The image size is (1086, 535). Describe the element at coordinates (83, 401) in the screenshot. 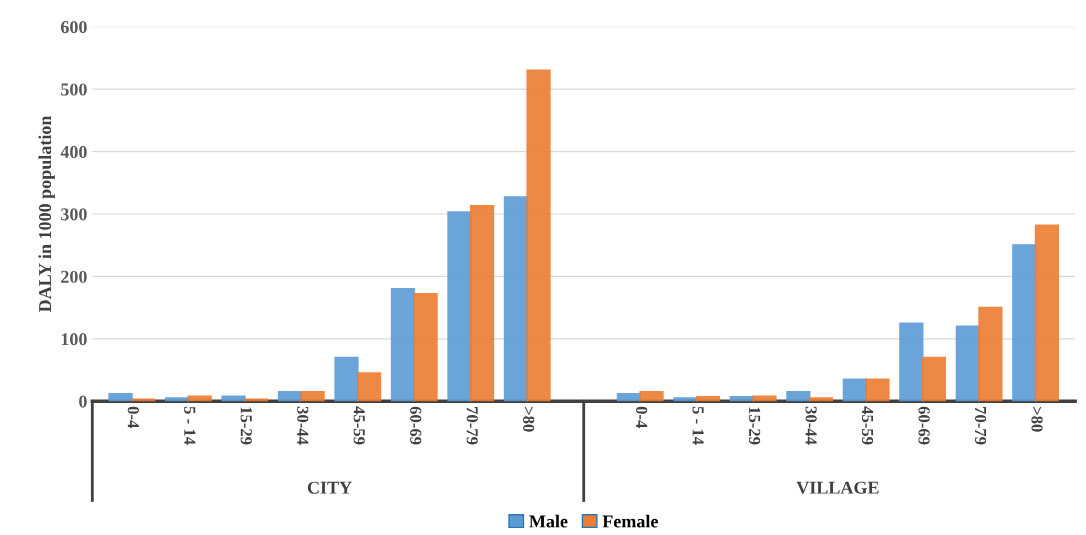

I see `y-tick-label: 0` at that location.